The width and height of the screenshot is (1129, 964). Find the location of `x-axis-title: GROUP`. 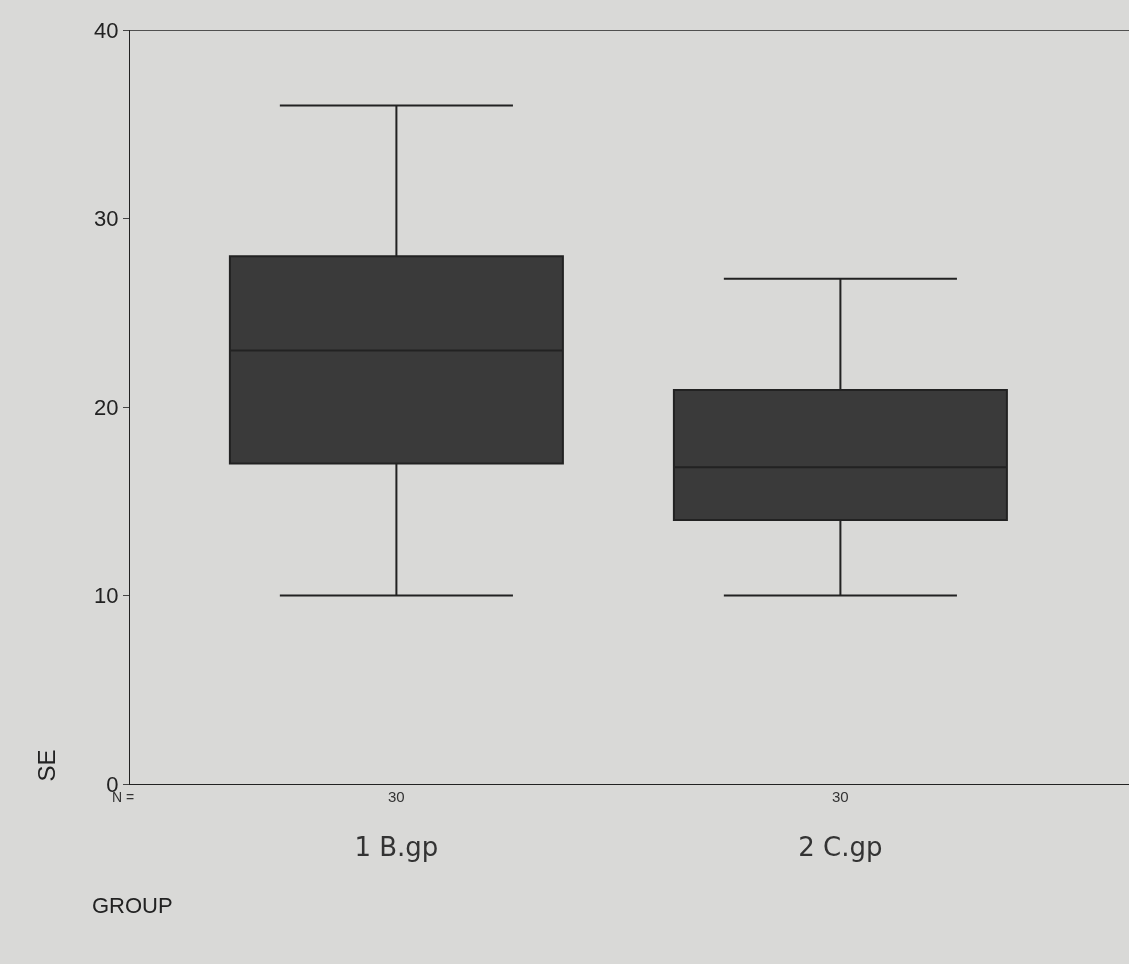

x-axis-title: GROUP is located at coordinates (132, 905).